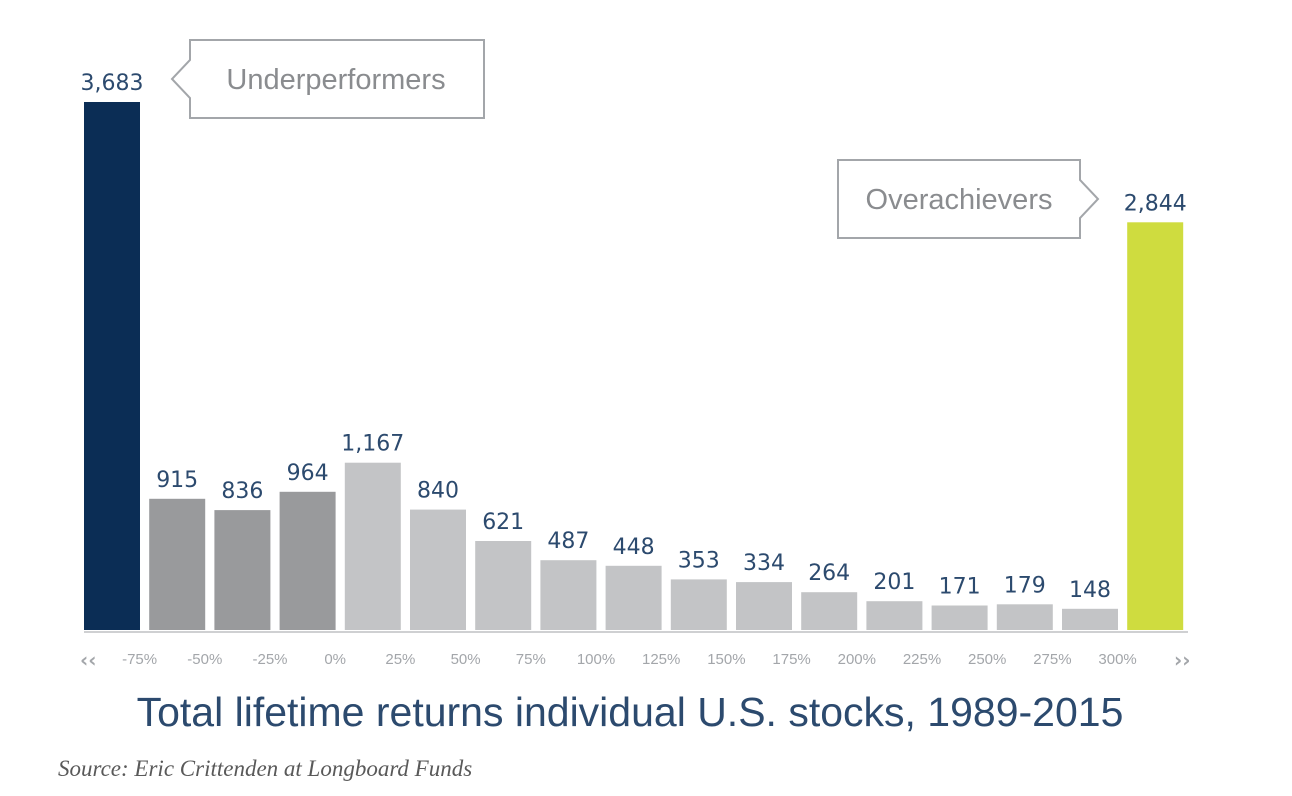  I want to click on overachievers-callout-box, so click(968, 199).